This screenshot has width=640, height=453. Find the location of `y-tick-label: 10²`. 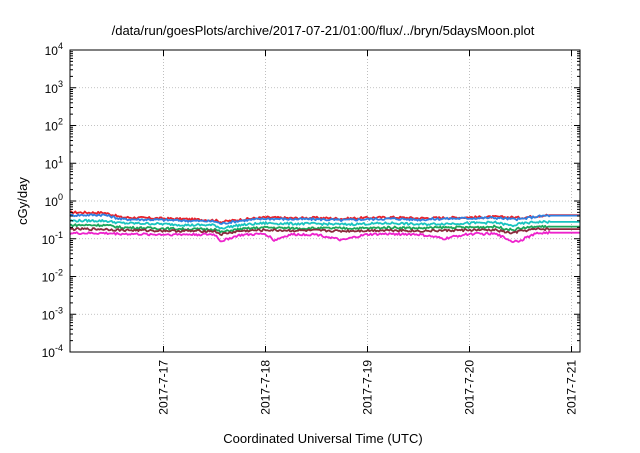

y-tick-label: 10² is located at coordinates (54, 125).